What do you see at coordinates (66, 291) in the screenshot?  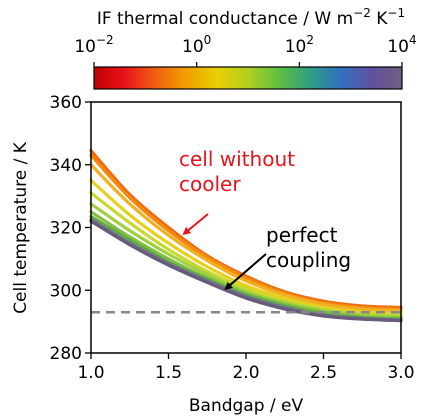 I see `y-tick-label: 300` at bounding box center [66, 291].